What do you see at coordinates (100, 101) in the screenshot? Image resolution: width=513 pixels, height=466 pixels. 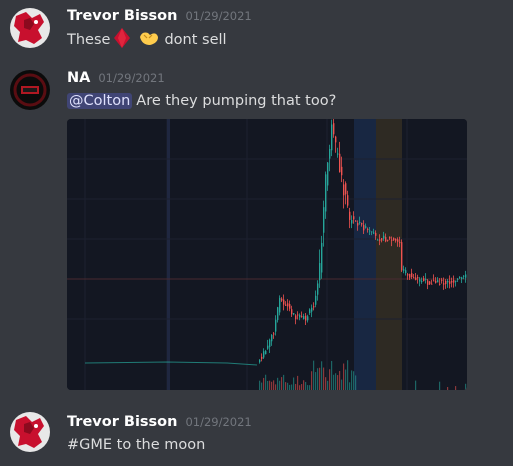 I see `user-mention: @Colton` at bounding box center [100, 101].